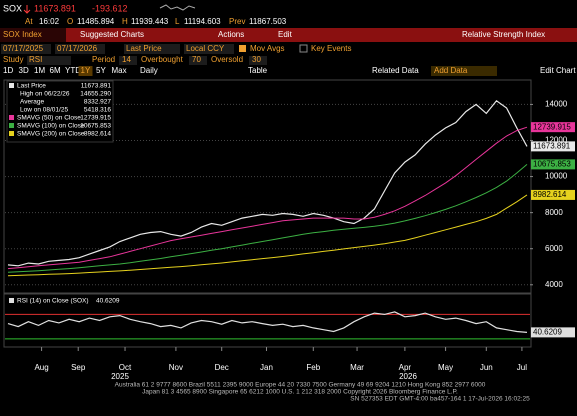  What do you see at coordinates (503, 34) in the screenshot?
I see `study-title: Relative Strength Index` at bounding box center [503, 34].